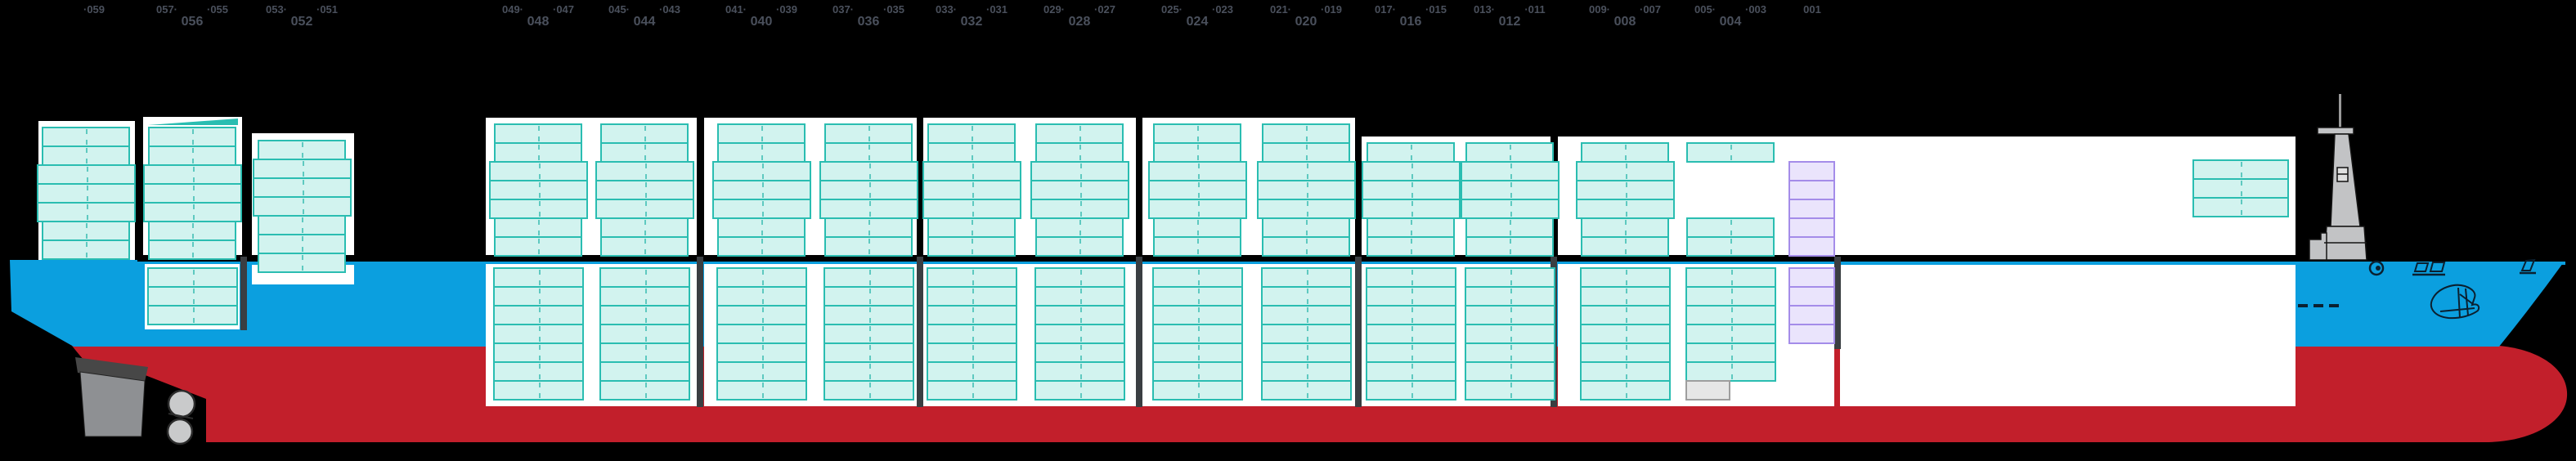 This screenshot has width=2576, height=461. Describe the element at coordinates (1484, 9) in the screenshot. I see `bay-label-odd: 013·` at that location.